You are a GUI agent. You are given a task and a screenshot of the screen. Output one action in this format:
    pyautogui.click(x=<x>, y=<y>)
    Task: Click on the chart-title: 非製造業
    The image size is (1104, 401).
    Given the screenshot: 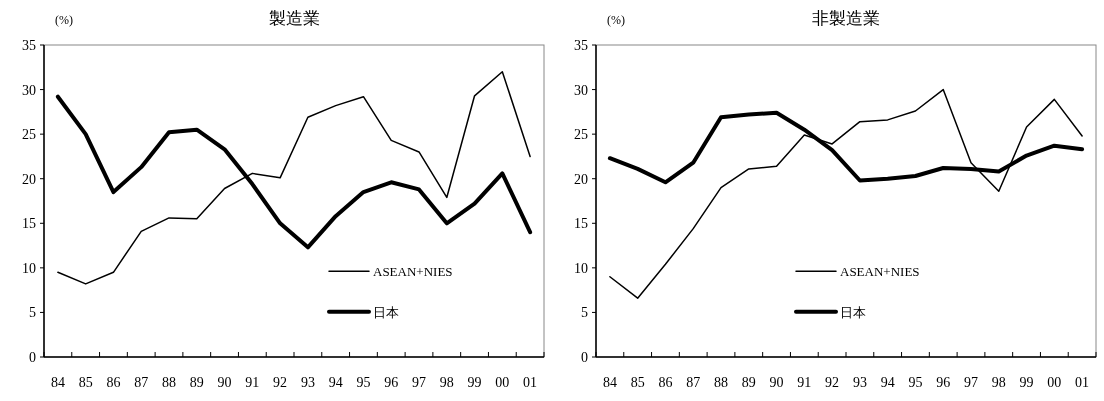 What is the action you would take?
    pyautogui.click(x=846, y=18)
    